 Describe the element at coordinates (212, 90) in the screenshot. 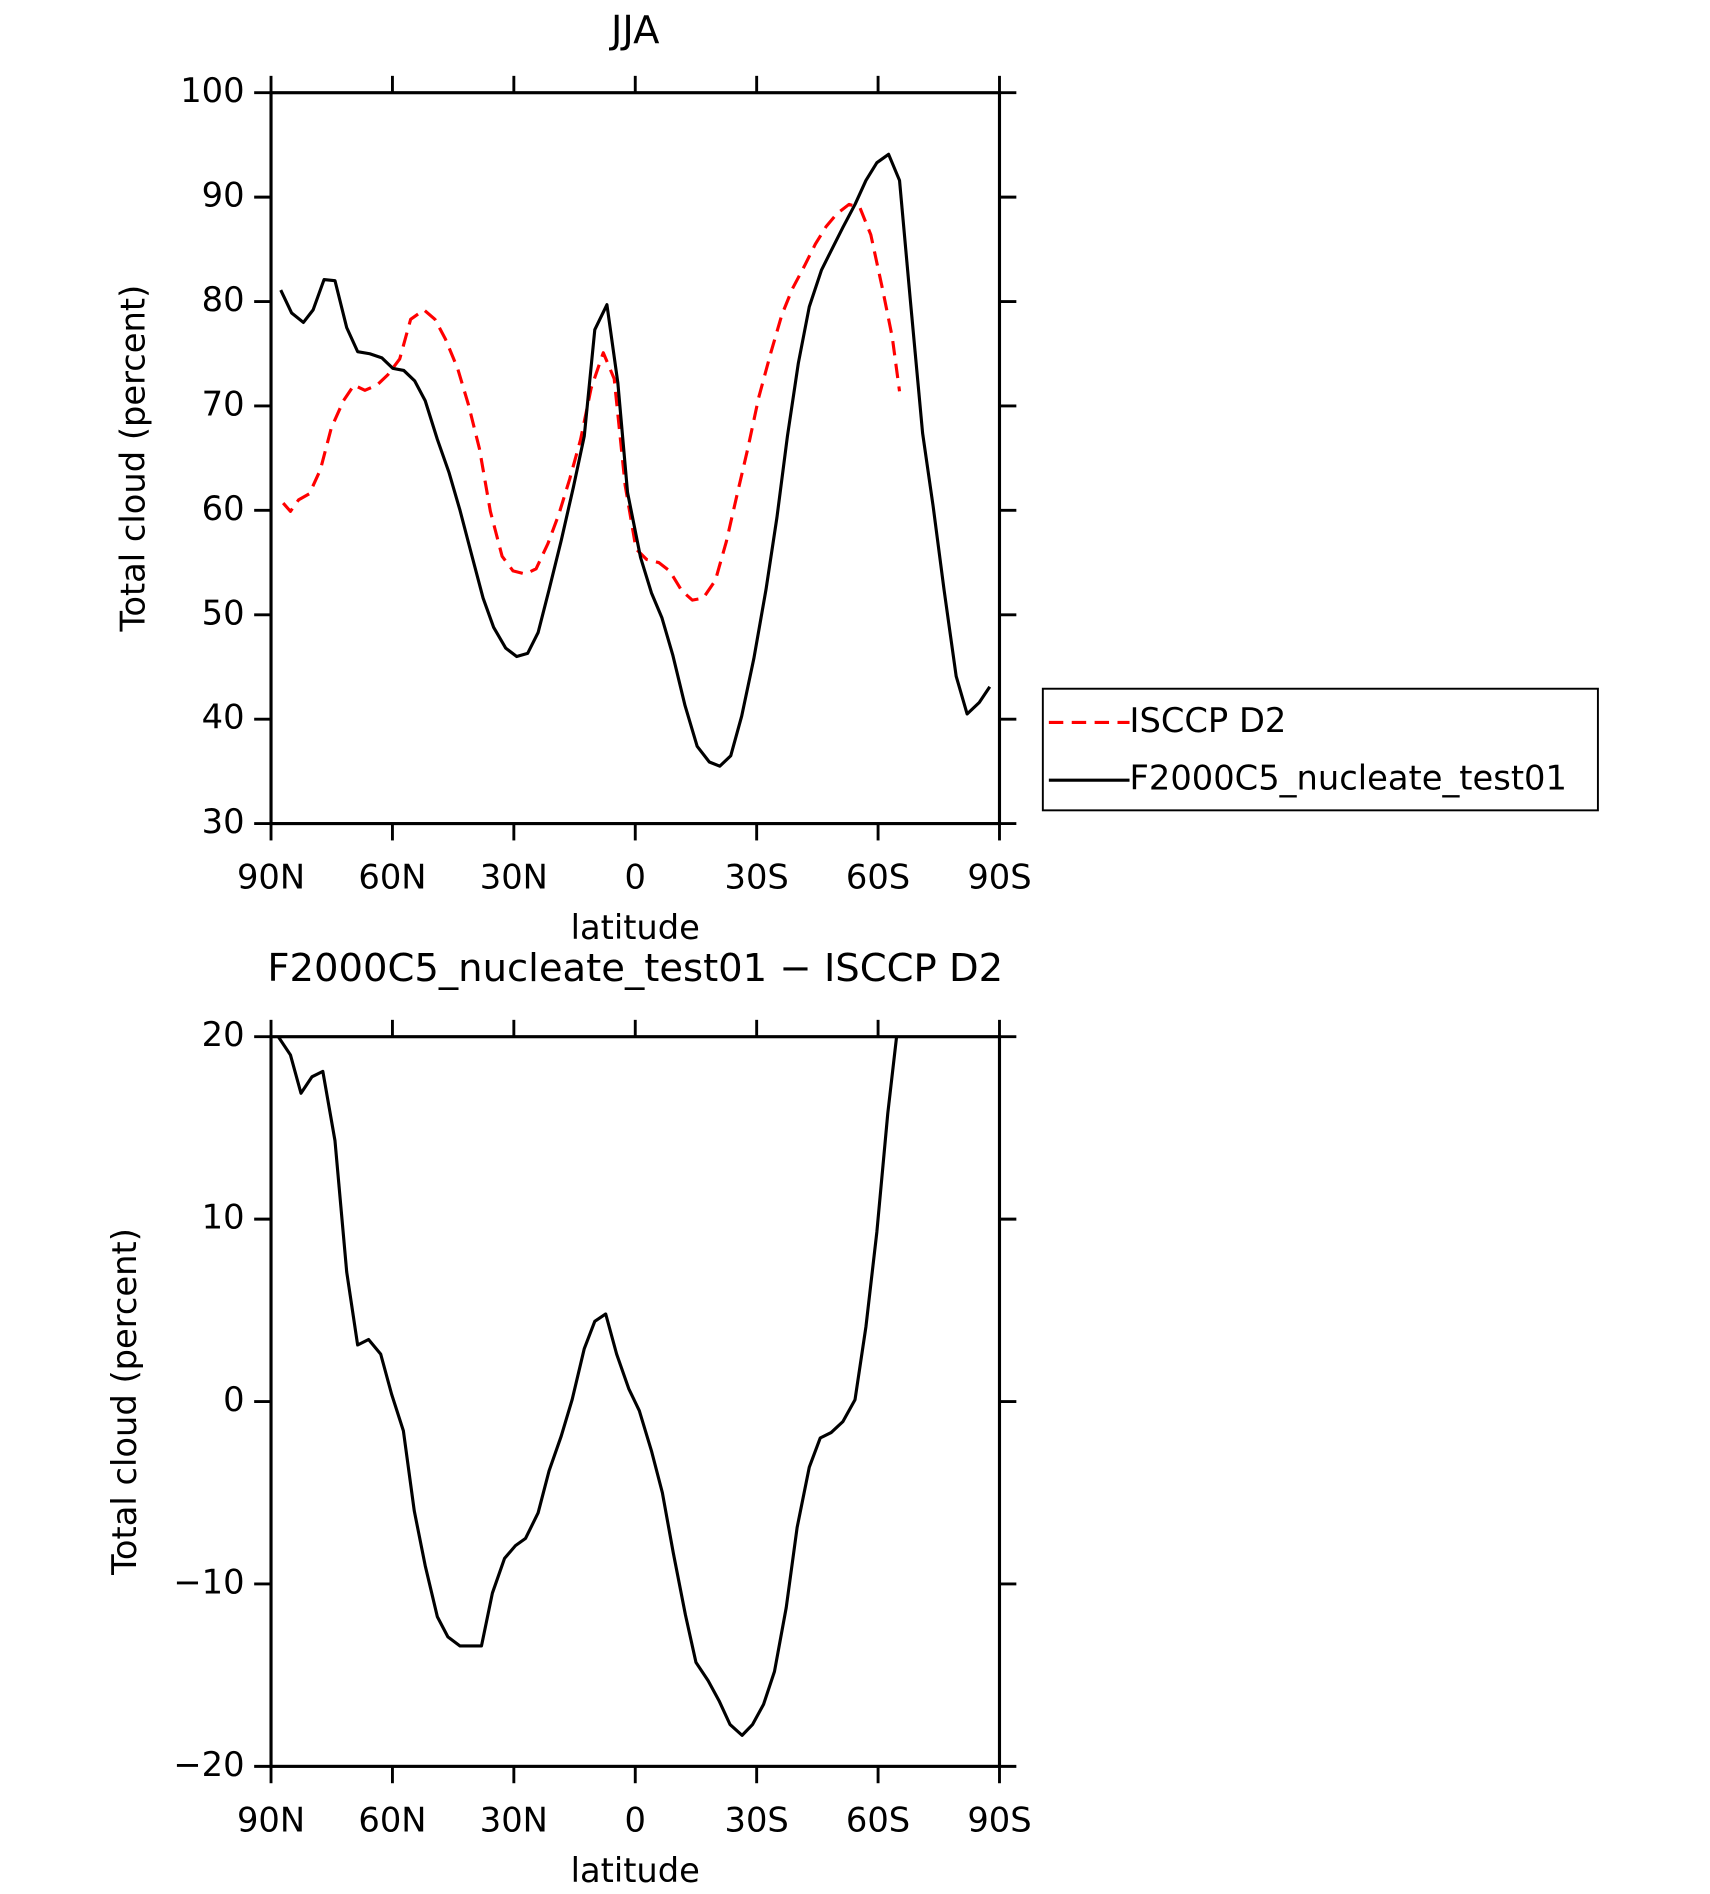

I see `y-tick-label: 100` at that location.